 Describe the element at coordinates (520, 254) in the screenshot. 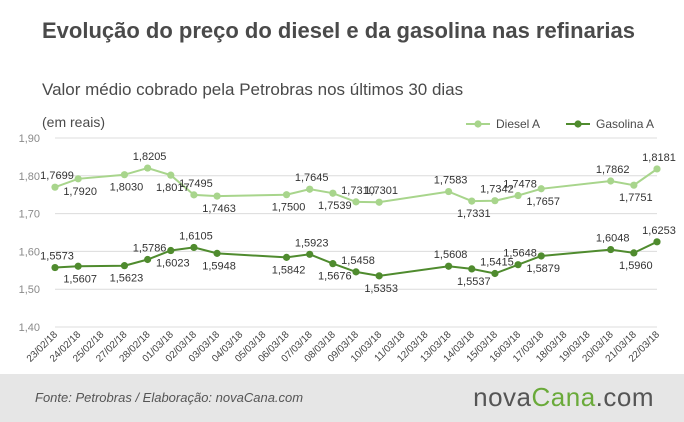

I see `data-label: 1,5648` at that location.